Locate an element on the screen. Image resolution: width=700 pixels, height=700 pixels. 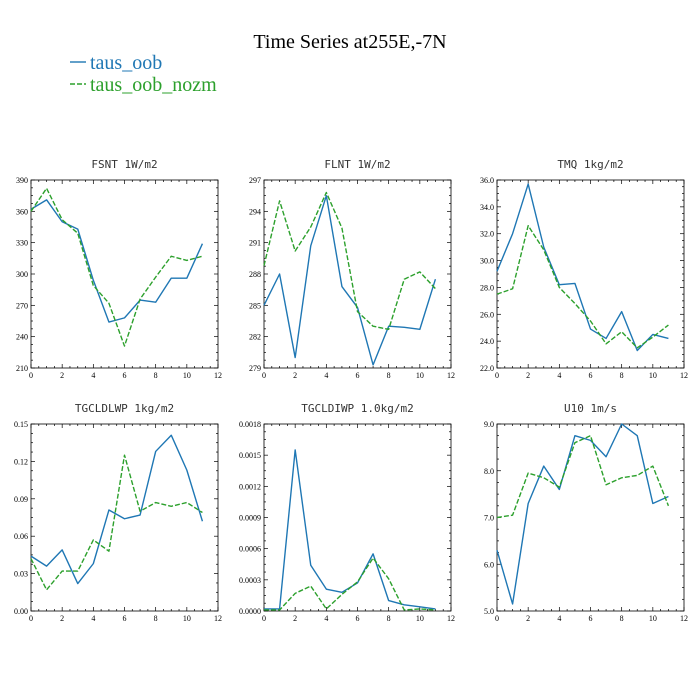
y-tick-label: 0.0003 is located at coordinates (250, 580).